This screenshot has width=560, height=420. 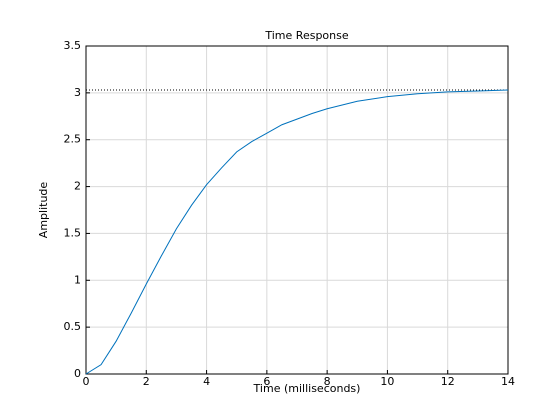 What do you see at coordinates (206, 381) in the screenshot?
I see `x-tick-label: 4` at bounding box center [206, 381].